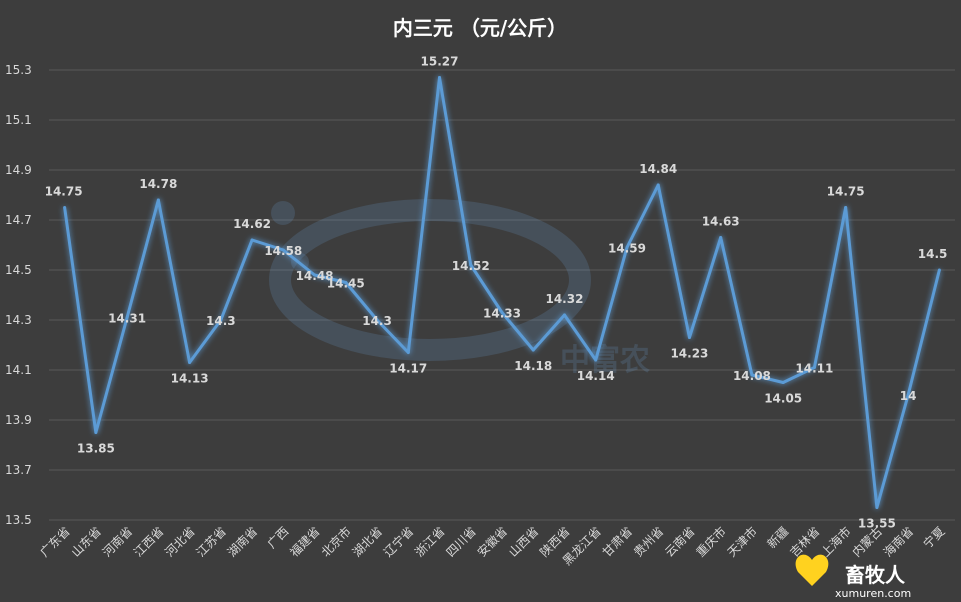  What do you see at coordinates (934, 538) in the screenshot?
I see `x-tick-label: 宁夏` at bounding box center [934, 538].